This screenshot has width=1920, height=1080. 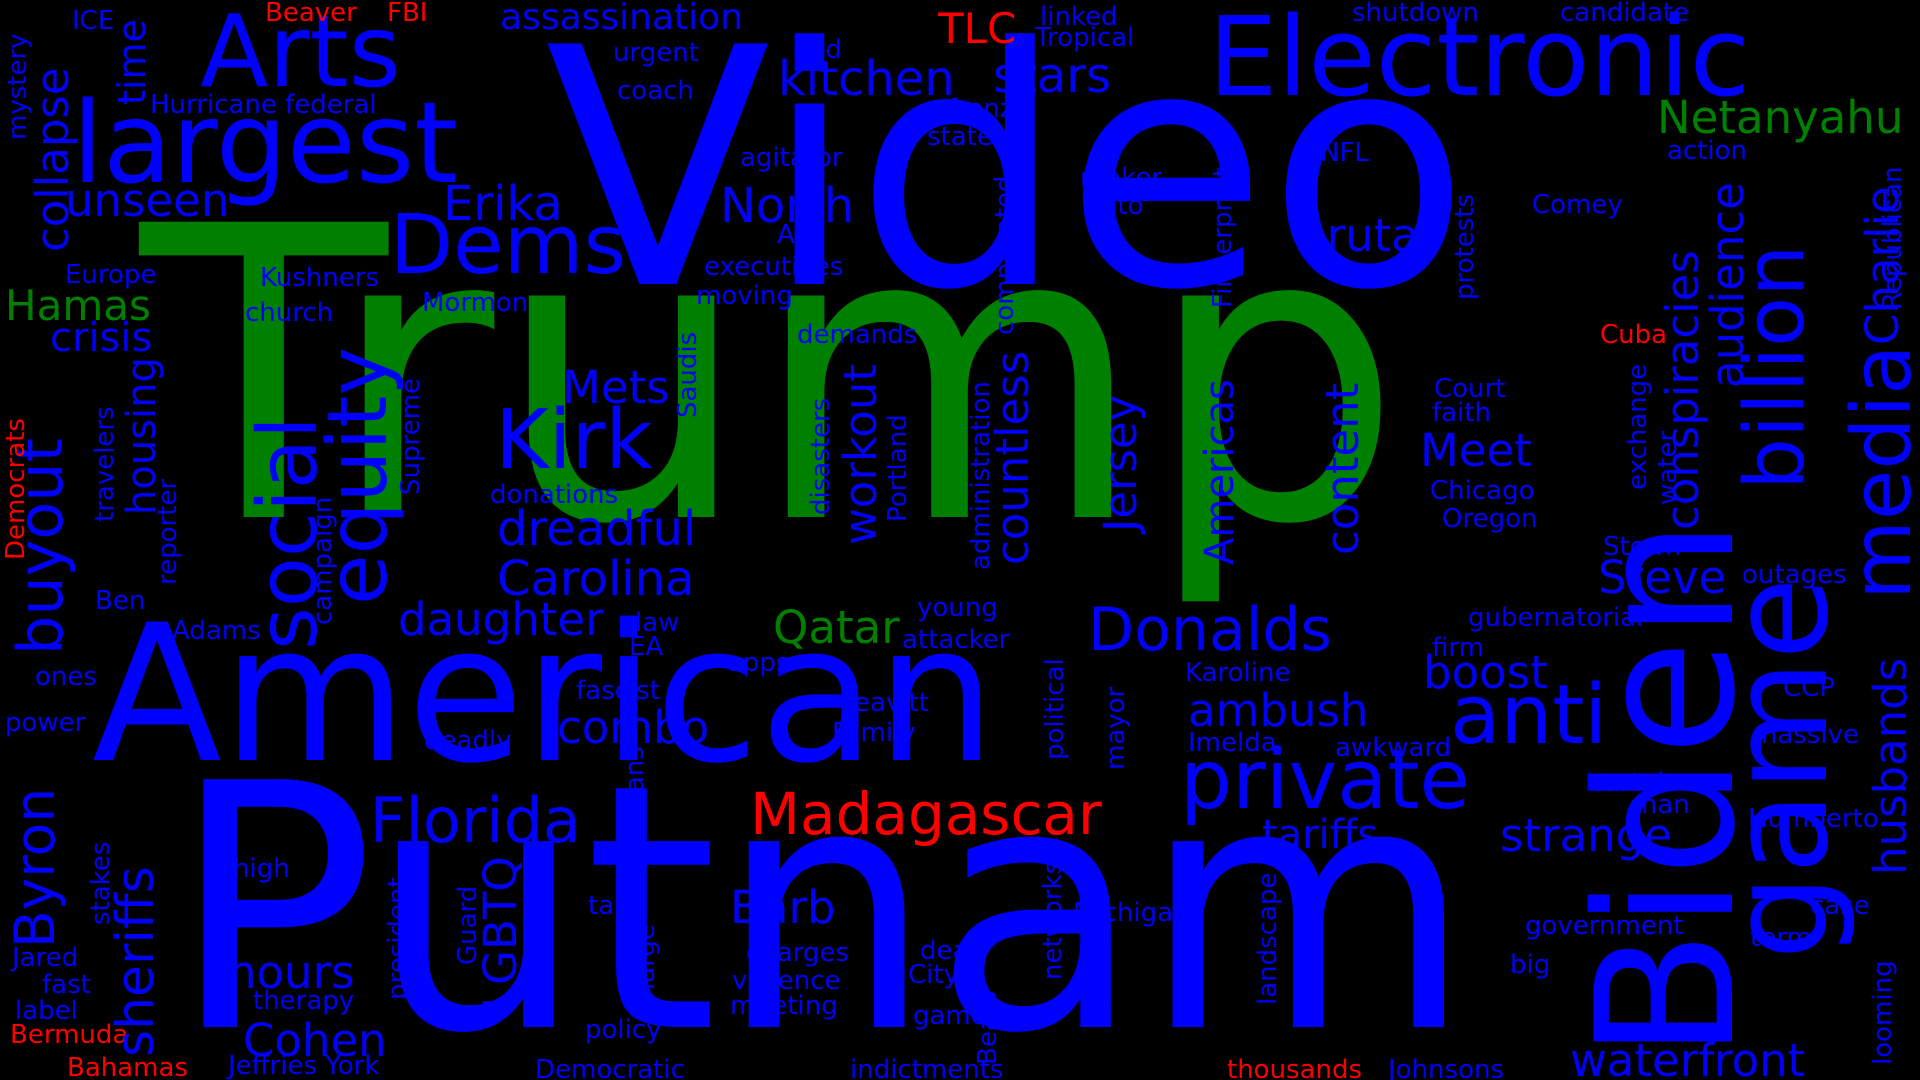 I want to click on word-bahamas: Bahamas, so click(x=127, y=1066).